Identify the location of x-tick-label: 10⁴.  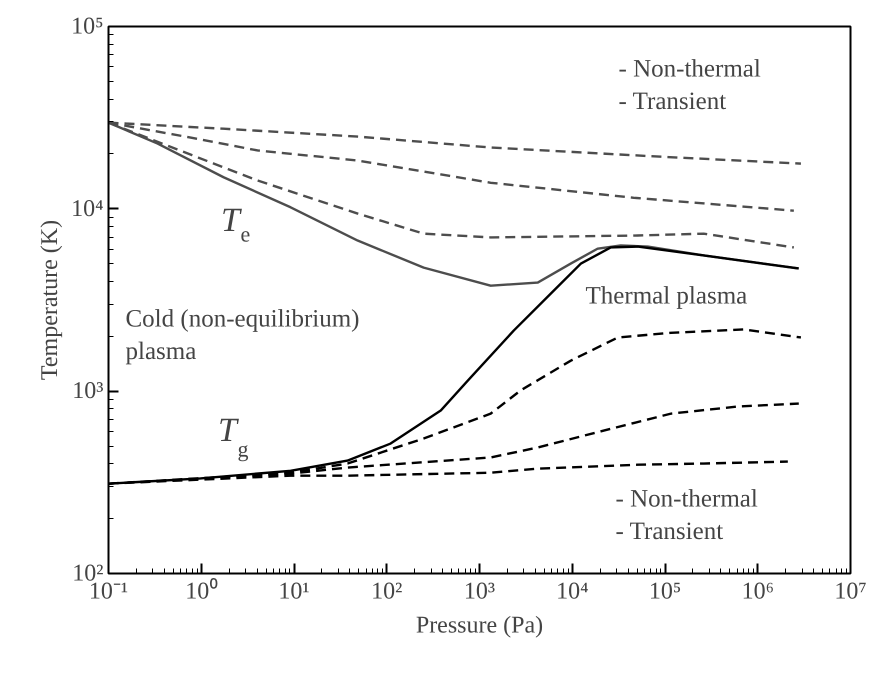
(572, 591).